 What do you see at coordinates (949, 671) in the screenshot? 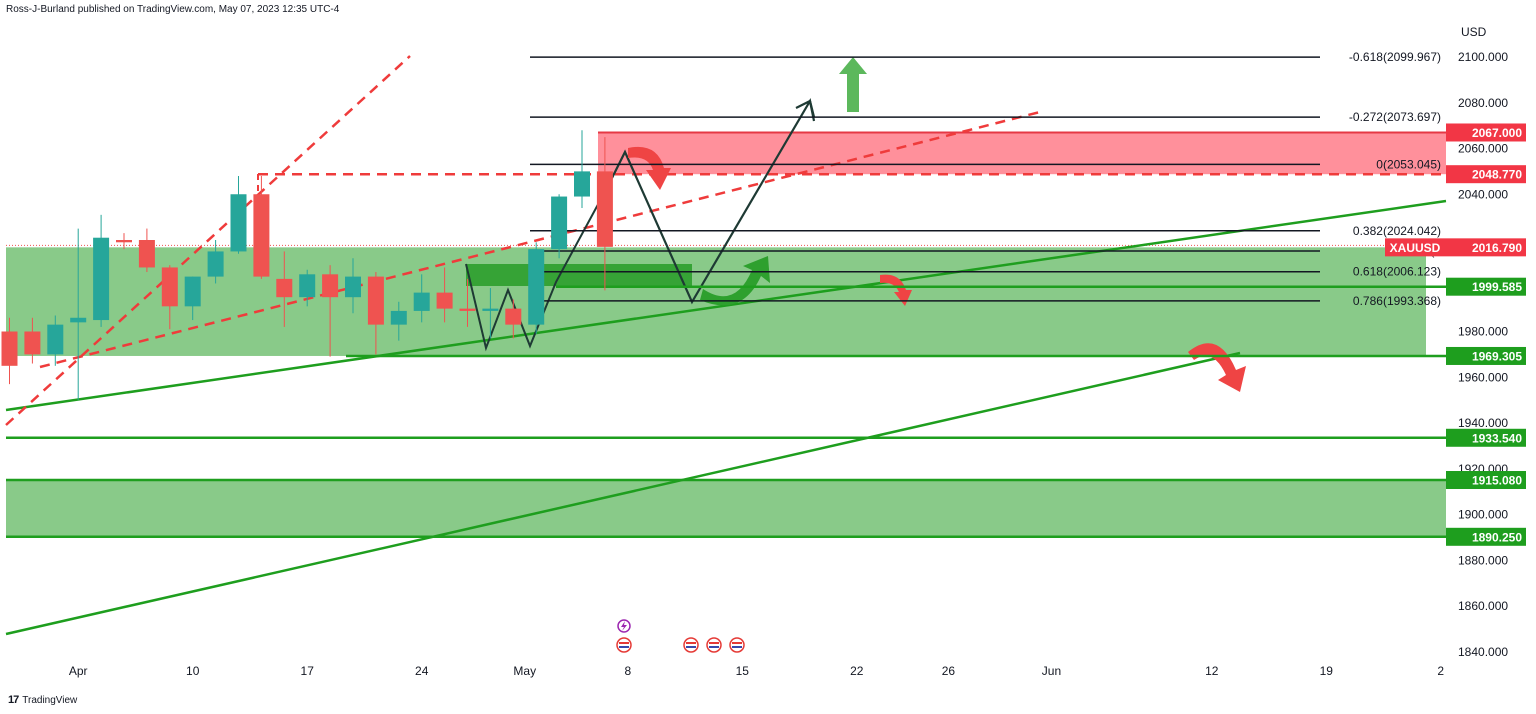
I see `date-tick-label: 26` at bounding box center [949, 671].